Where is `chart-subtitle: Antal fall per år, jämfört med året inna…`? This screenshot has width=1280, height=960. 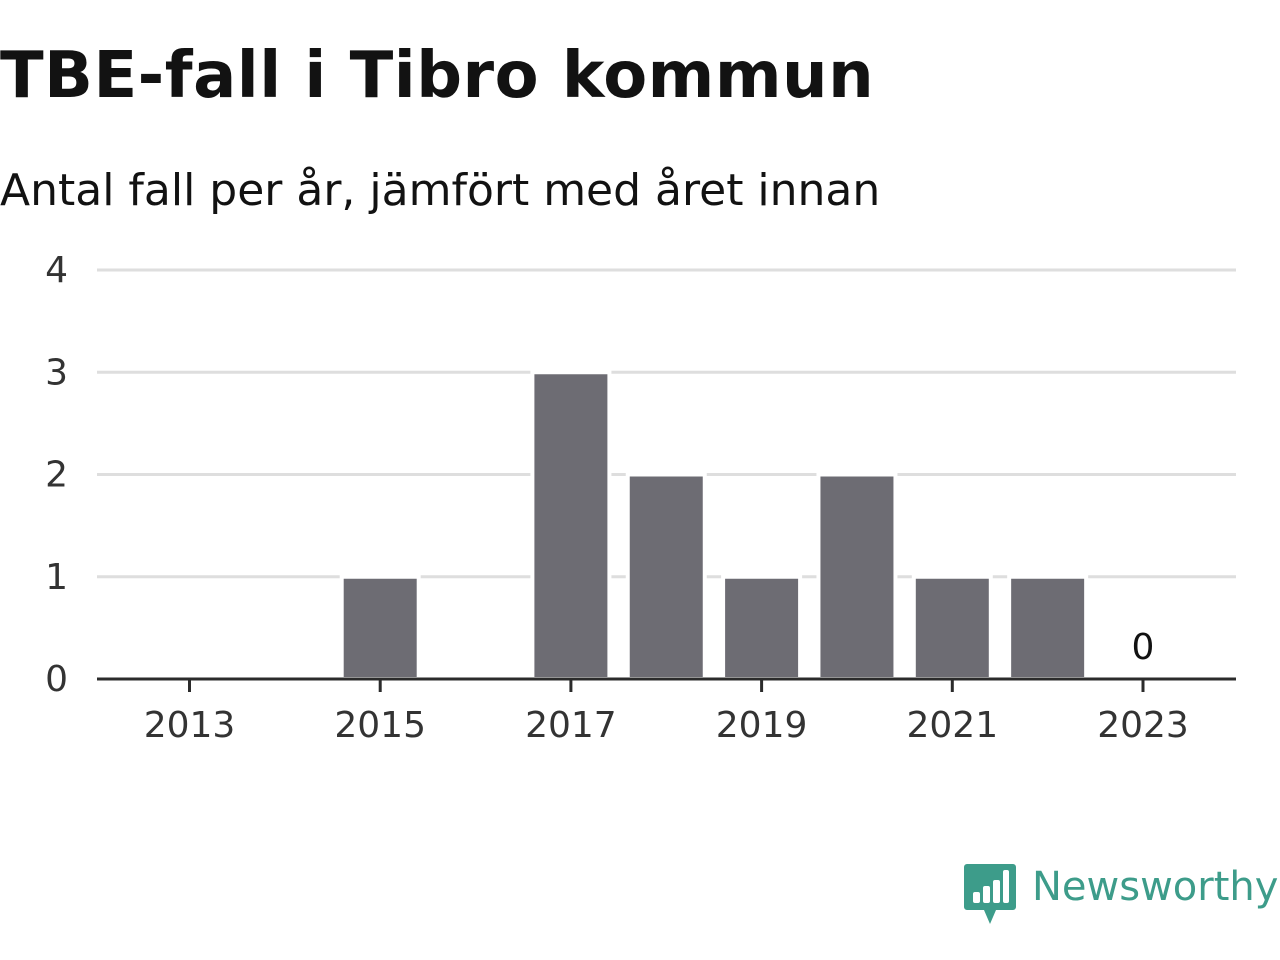 chart-subtitle: Antal fall per år, jämfört med året inna… is located at coordinates (440, 190).